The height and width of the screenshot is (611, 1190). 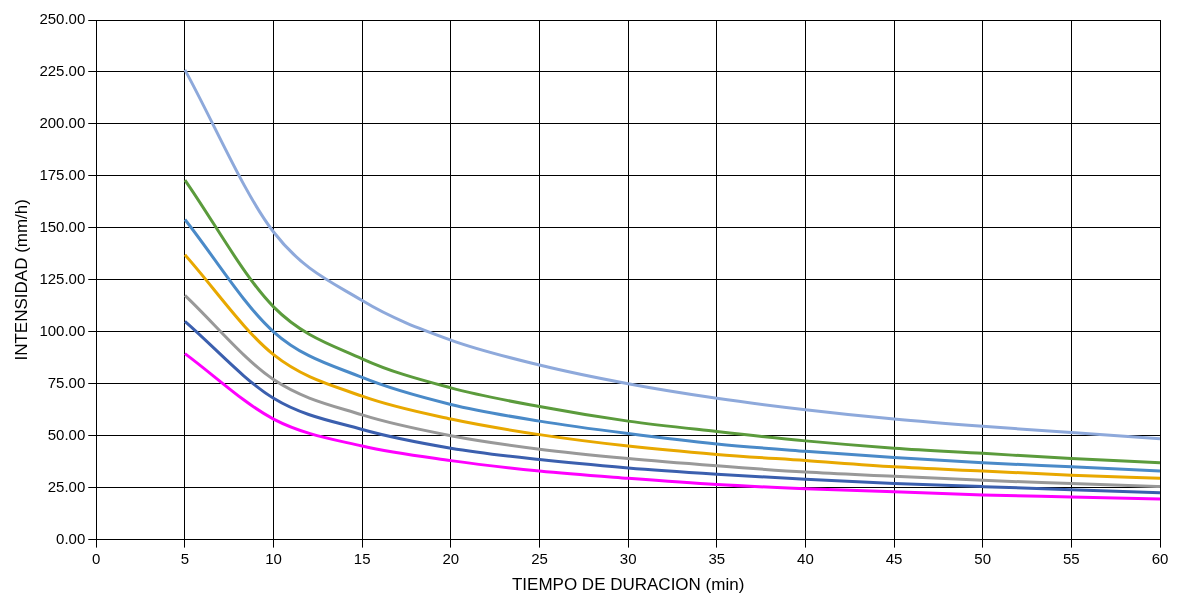 What do you see at coordinates (62, 226) in the screenshot?
I see `y-tick-label: 150.00` at bounding box center [62, 226].